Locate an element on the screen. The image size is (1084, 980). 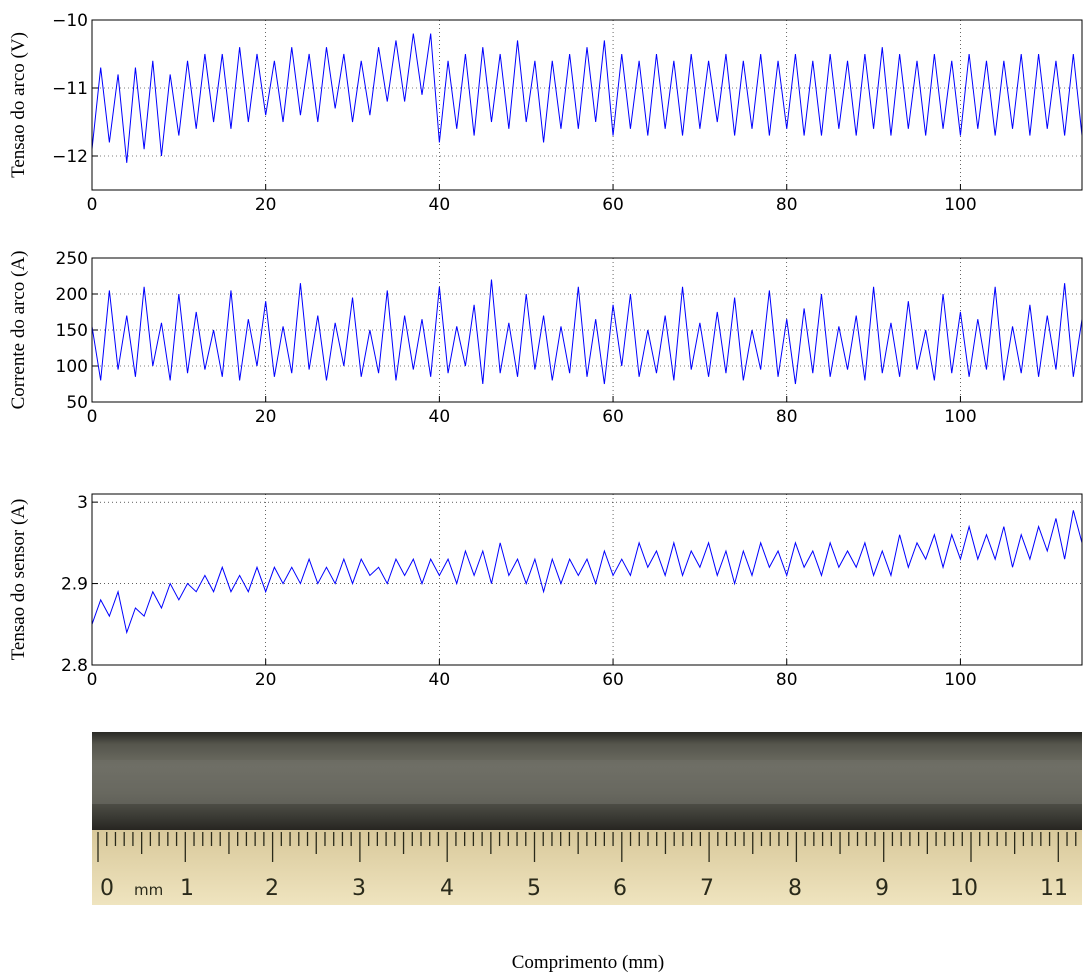
y-tick-label: 2.9 is located at coordinates (74, 585).